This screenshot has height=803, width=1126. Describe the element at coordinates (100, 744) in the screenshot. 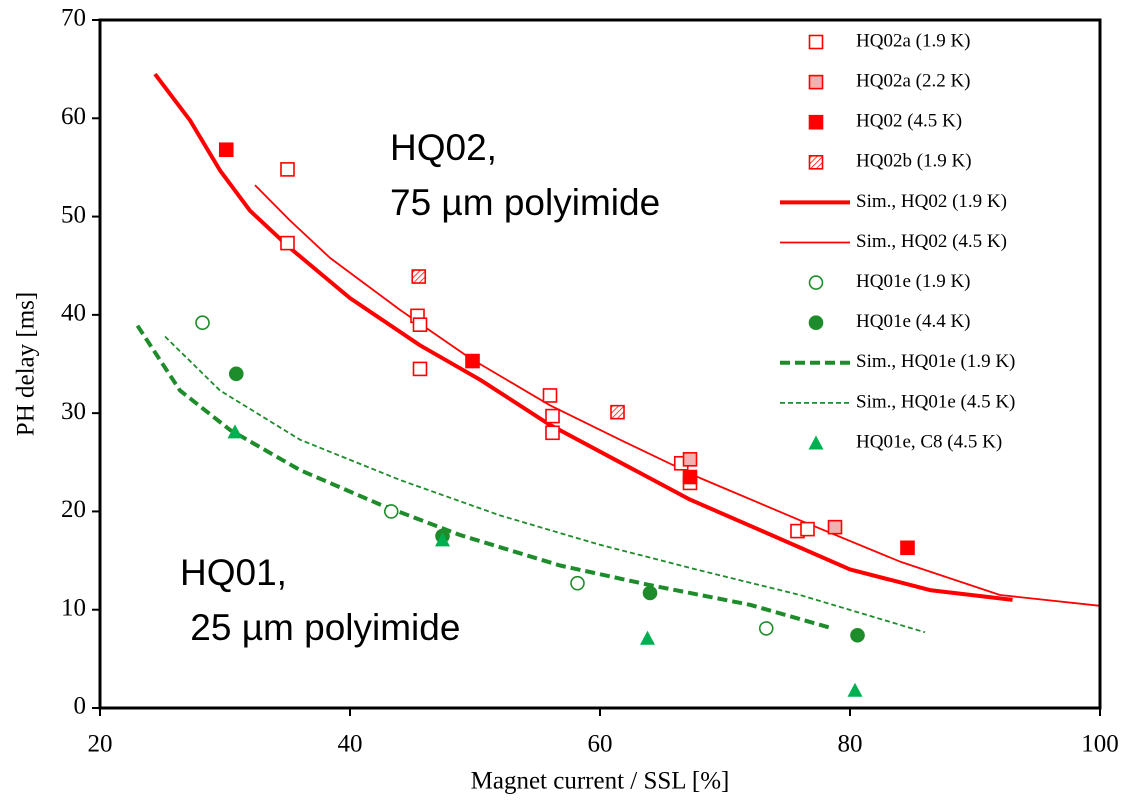

I see `x-tick-label: 20` at that location.